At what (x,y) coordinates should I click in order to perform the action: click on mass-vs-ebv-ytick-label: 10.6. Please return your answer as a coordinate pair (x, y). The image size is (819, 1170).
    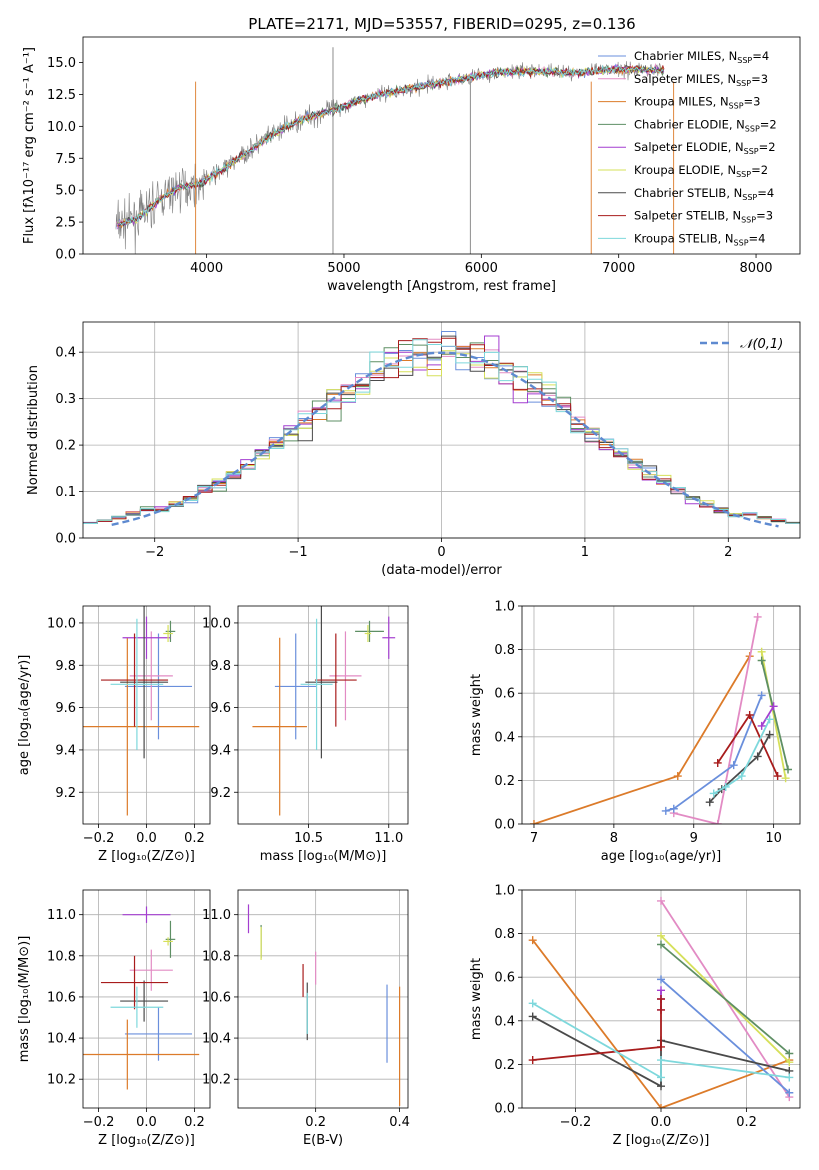
    Looking at the image, I should click on (216, 997).